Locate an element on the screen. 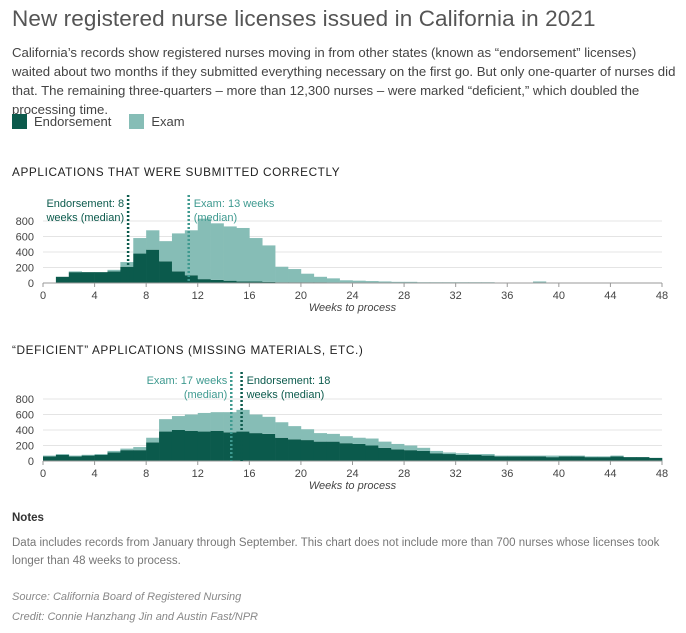  chart2-x-tick-label: 16 is located at coordinates (249, 474).